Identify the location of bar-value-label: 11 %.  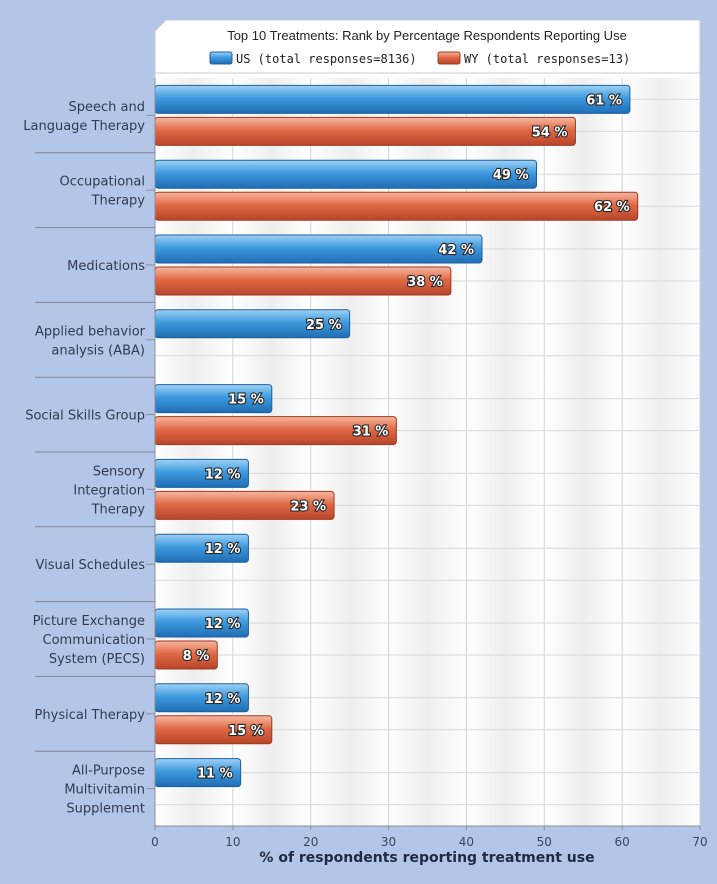
(215, 774).